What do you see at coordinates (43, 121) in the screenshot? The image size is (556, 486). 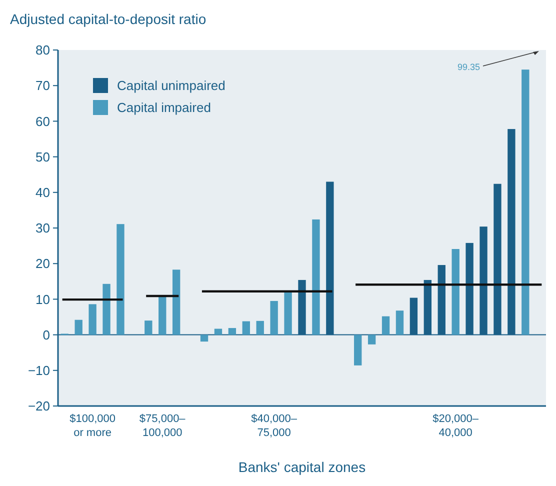 I see `y-tick-label: 60` at bounding box center [43, 121].